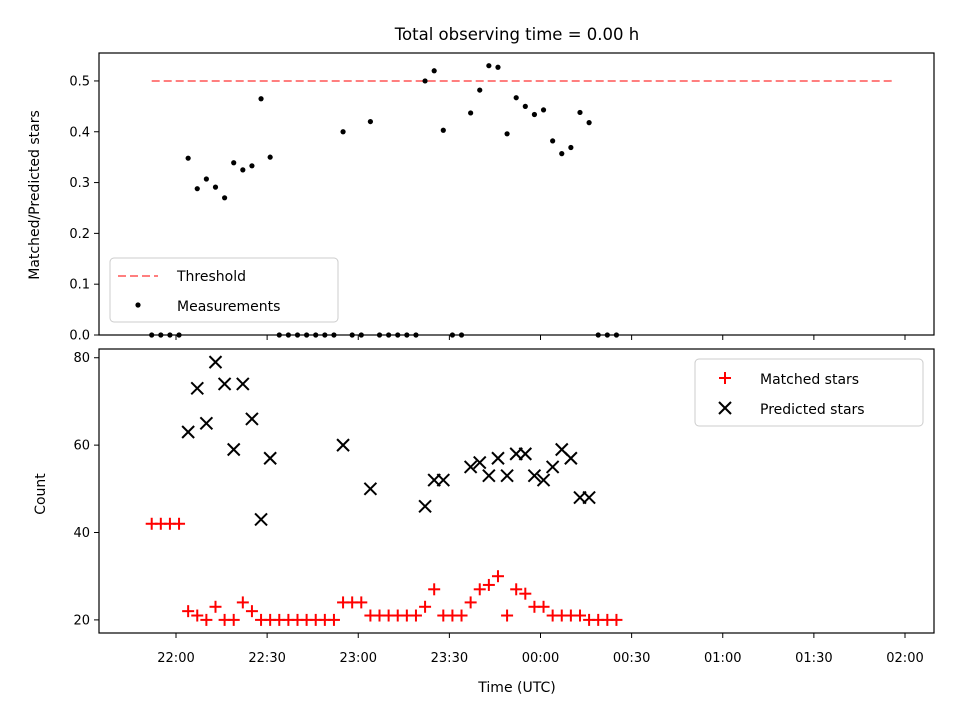 The height and width of the screenshot is (720, 960). Describe the element at coordinates (41, 494) in the screenshot. I see `bottom-y-axis-label: Count` at that location.